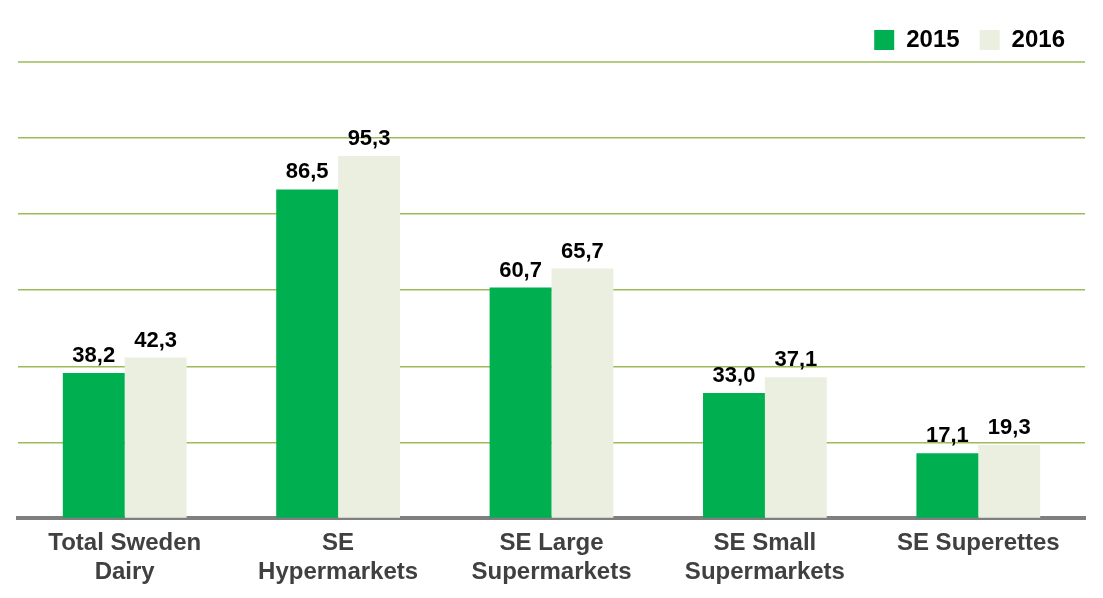 The image size is (1103, 598). I want to click on data-label: 33,0, so click(734, 374).